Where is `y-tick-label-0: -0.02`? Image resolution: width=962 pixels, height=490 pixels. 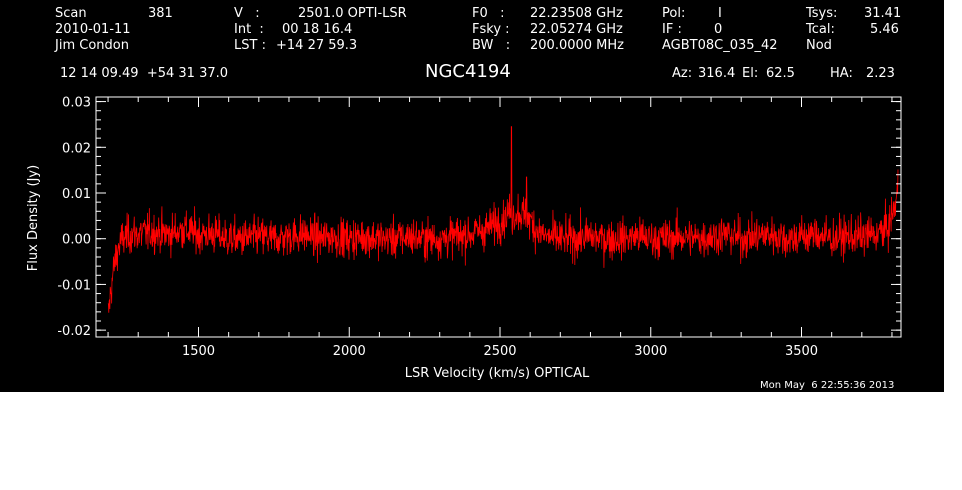 y-tick-label-0: -0.02 is located at coordinates (74, 331).